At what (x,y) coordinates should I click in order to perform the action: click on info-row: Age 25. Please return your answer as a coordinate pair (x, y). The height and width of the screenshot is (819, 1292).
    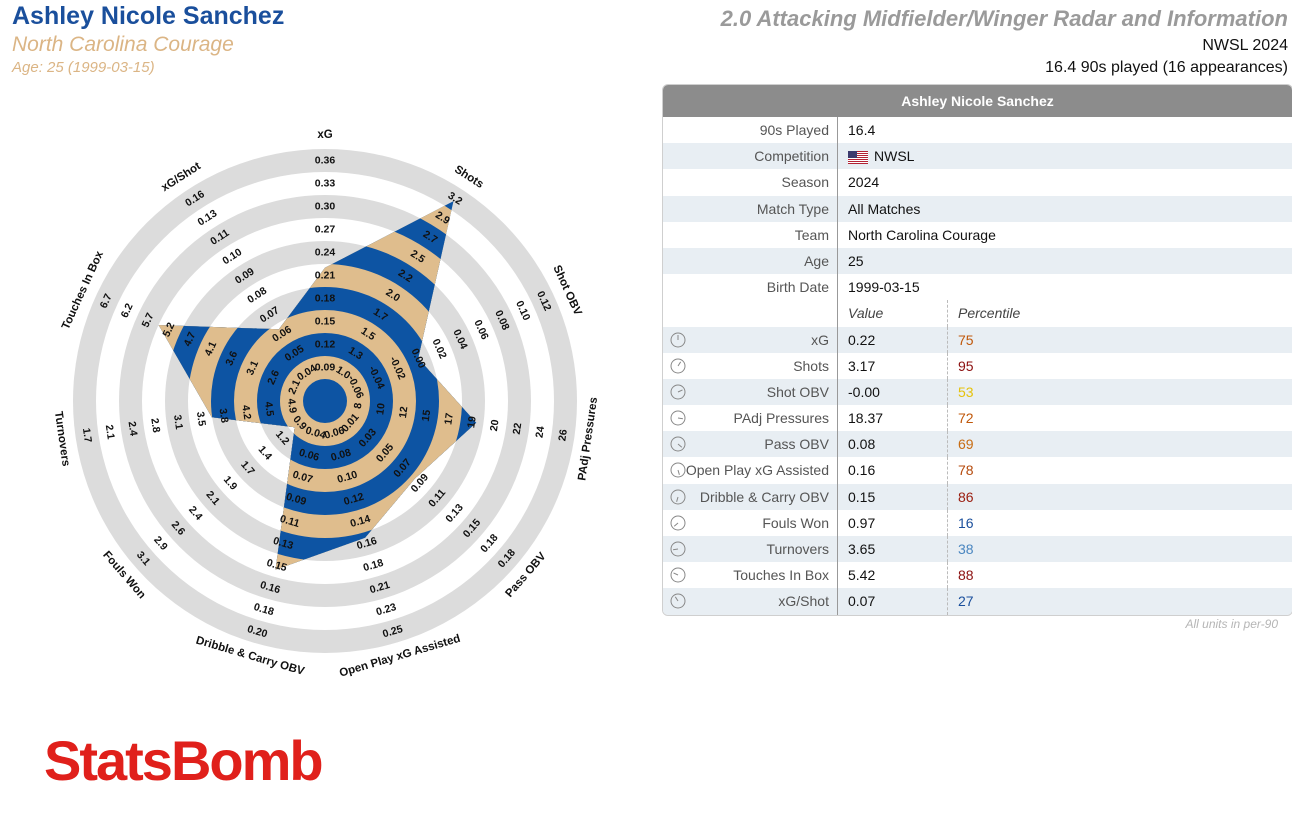
    Looking at the image, I should click on (977, 261).